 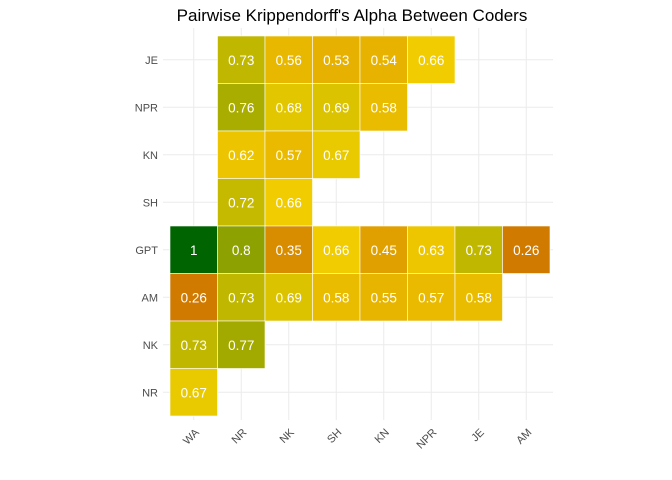 I want to click on x-tick-label: SH, so click(x=334, y=436).